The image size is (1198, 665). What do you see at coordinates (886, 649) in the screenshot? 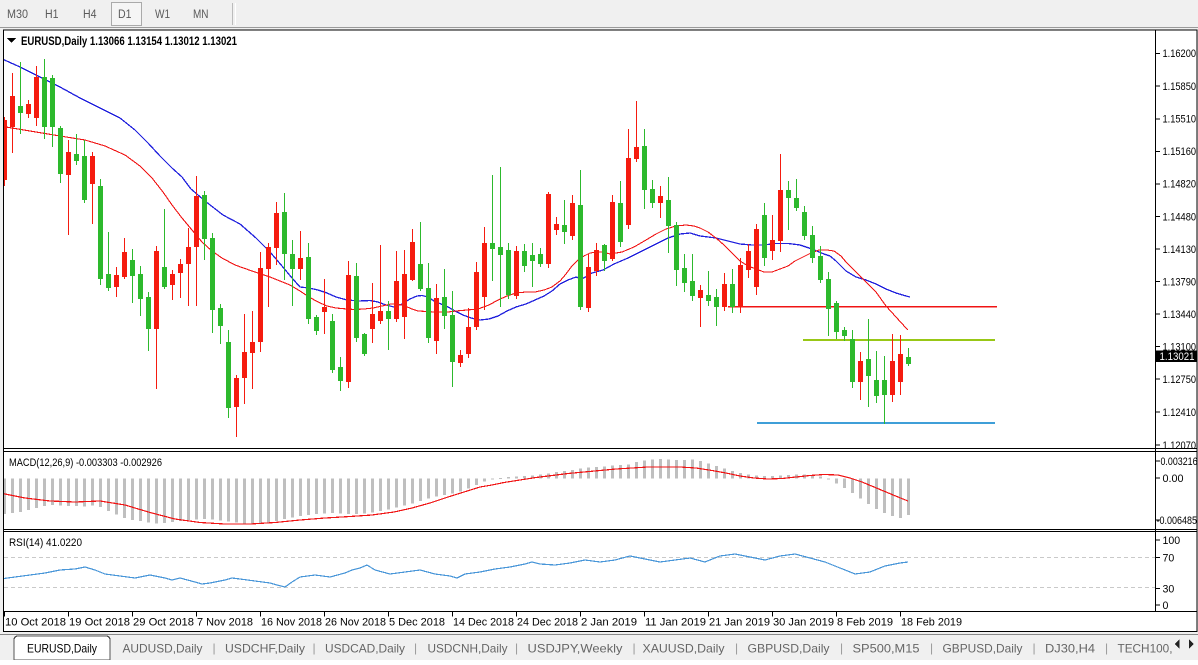
I see `svg-text: SP500,M15` at bounding box center [886, 649].